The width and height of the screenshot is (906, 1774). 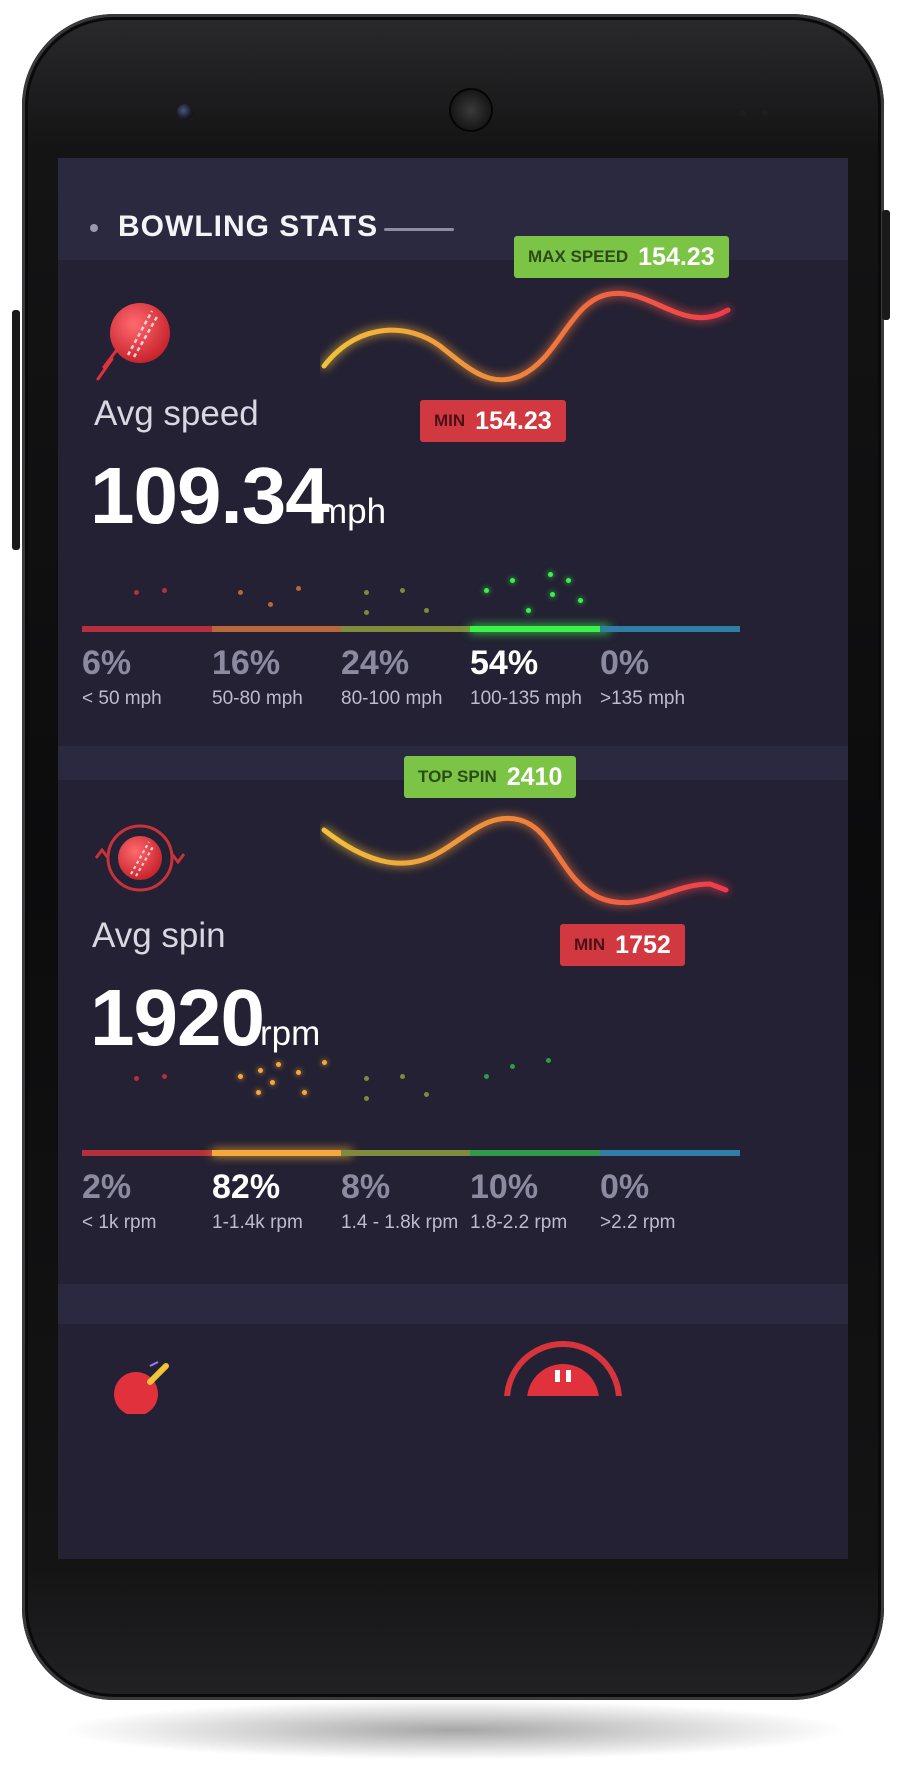 What do you see at coordinates (886, 265) in the screenshot?
I see `volume-button` at bounding box center [886, 265].